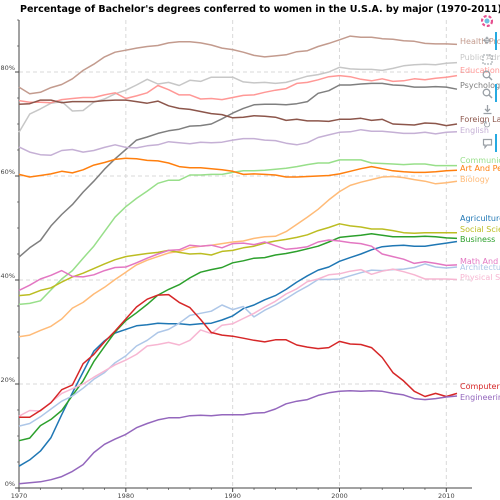 This screenshot has height=500, width=500. I want to click on series-label-health-professions: Health Professions, so click(480, 41).